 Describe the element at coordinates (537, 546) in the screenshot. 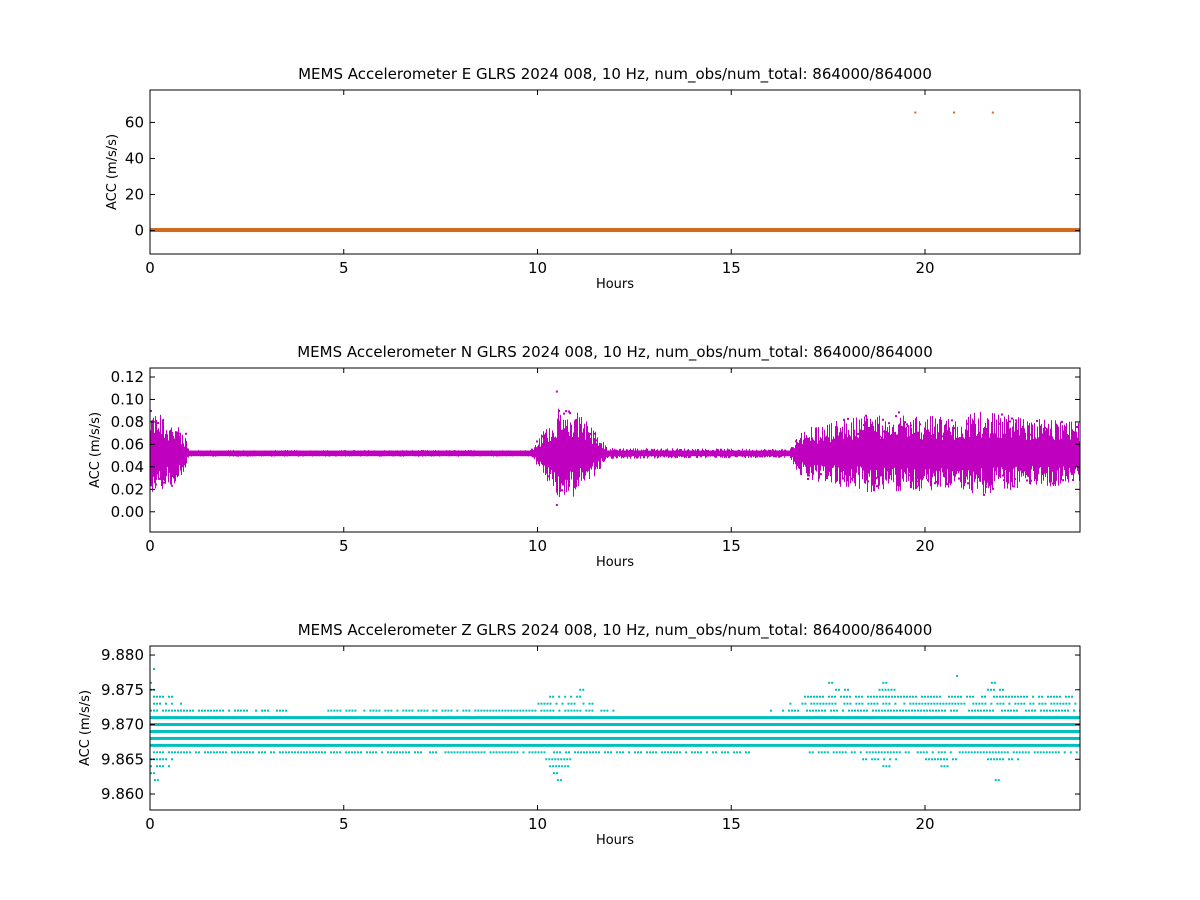

I see `x-tick-label: 10` at that location.